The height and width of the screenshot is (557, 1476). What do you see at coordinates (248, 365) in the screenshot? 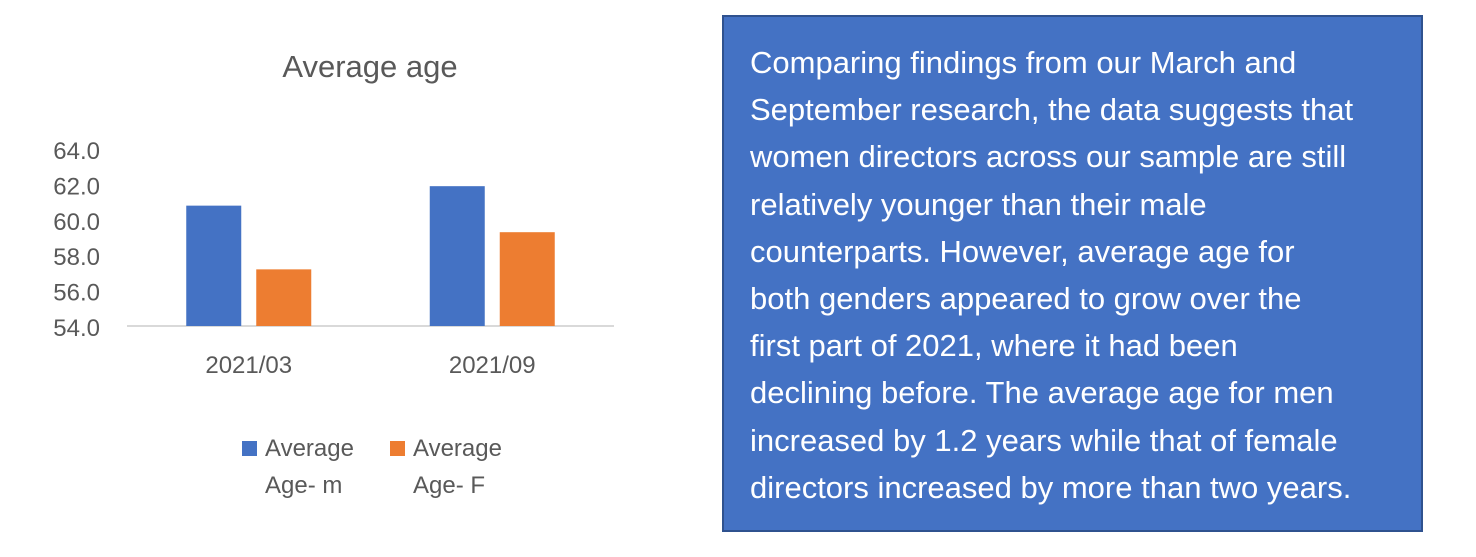
I see `x-tick-label: 2021/03` at bounding box center [248, 365].